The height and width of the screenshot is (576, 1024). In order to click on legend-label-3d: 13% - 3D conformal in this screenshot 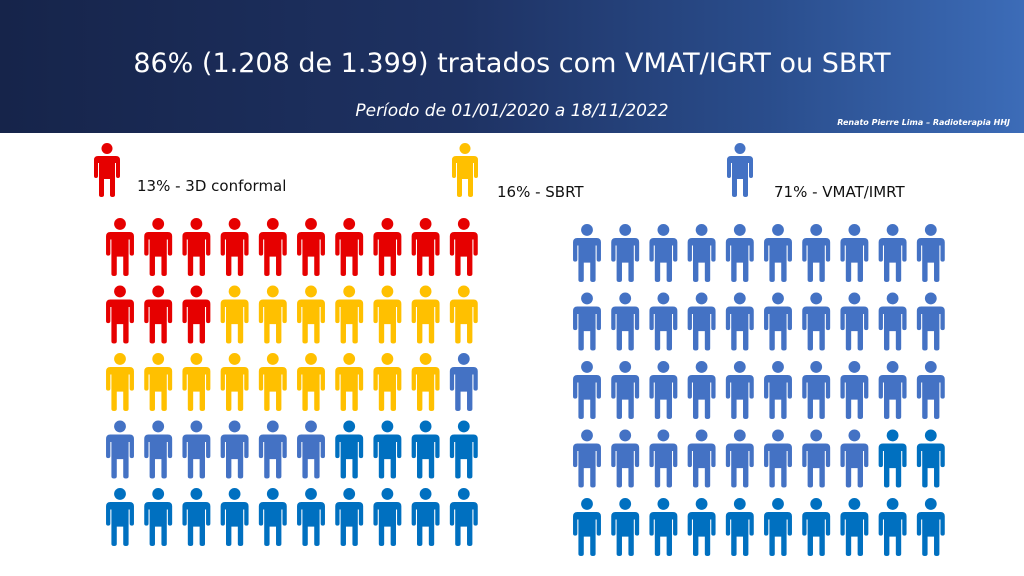, I will do `click(212, 186)`.